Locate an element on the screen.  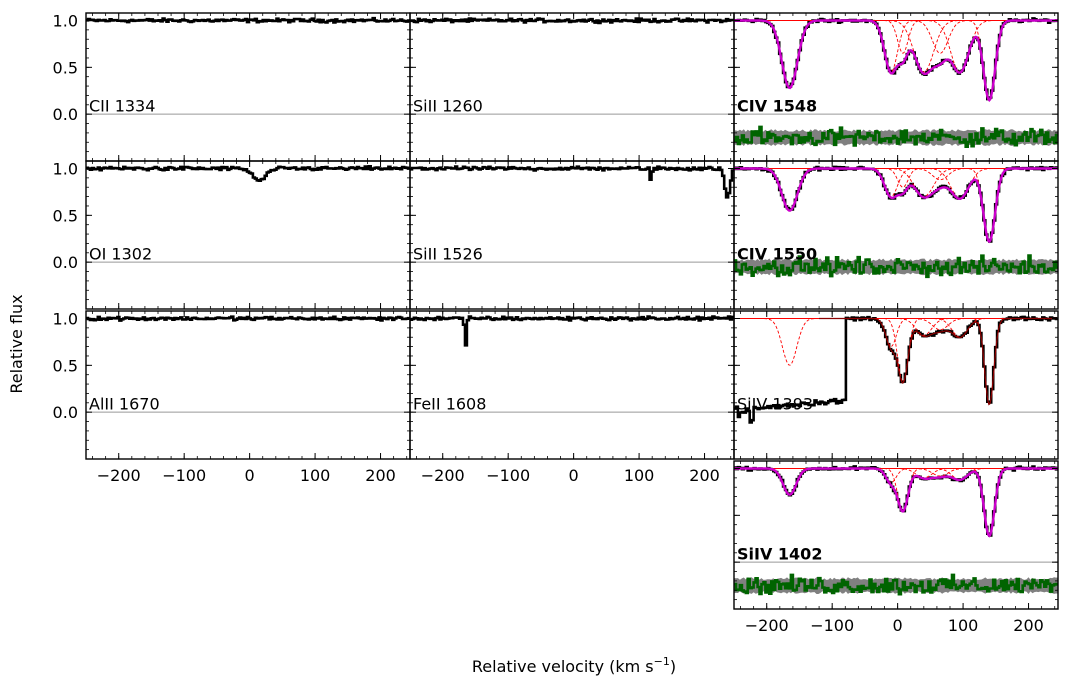
panel-alii-1670: 0.0 0.5 1.0 −200 −100 0 100 200 AlII 1670 is located at coordinates (232, 397).